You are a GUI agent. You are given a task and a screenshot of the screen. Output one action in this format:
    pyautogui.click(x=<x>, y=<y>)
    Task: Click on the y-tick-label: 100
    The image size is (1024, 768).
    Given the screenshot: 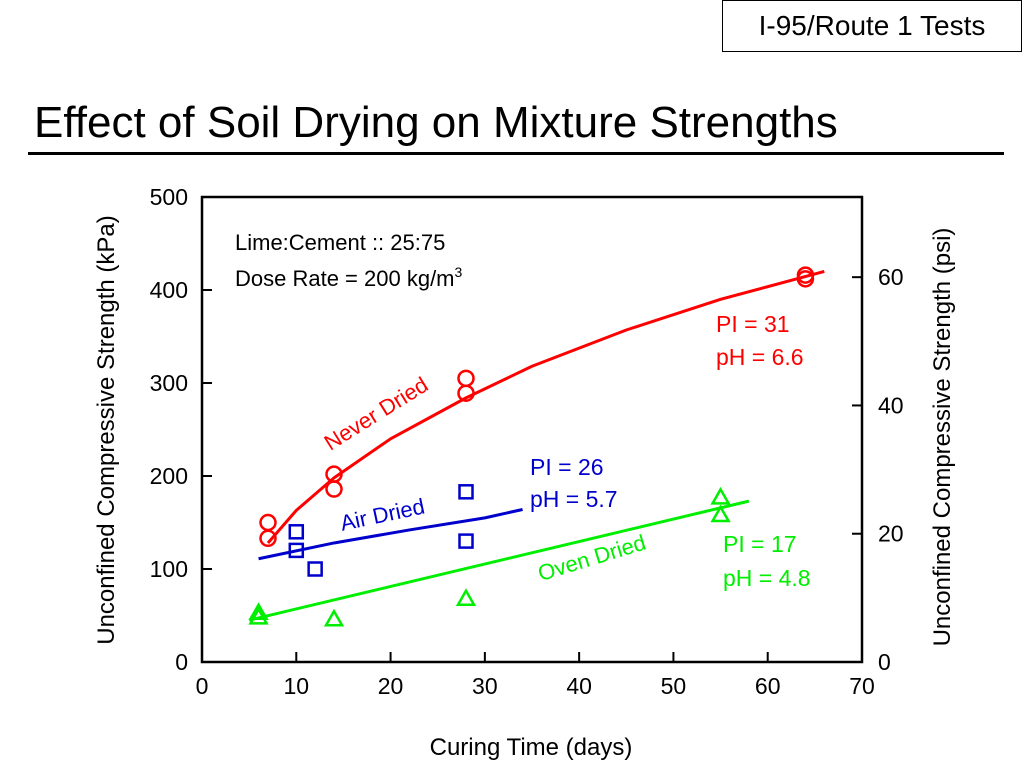 What is the action you would take?
    pyautogui.click(x=169, y=569)
    